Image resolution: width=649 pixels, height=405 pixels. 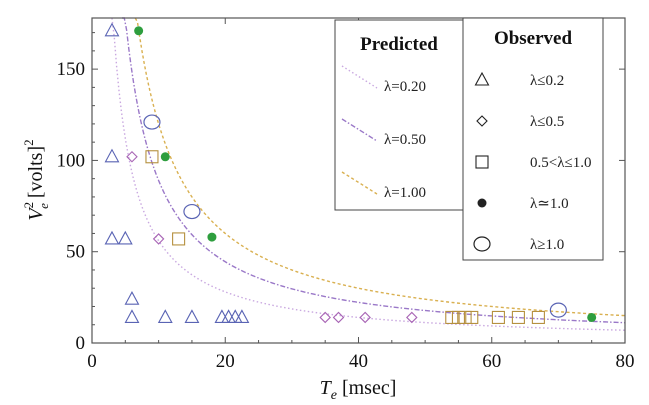 I want to click on y-tick-label: 50, so click(x=75, y=252).